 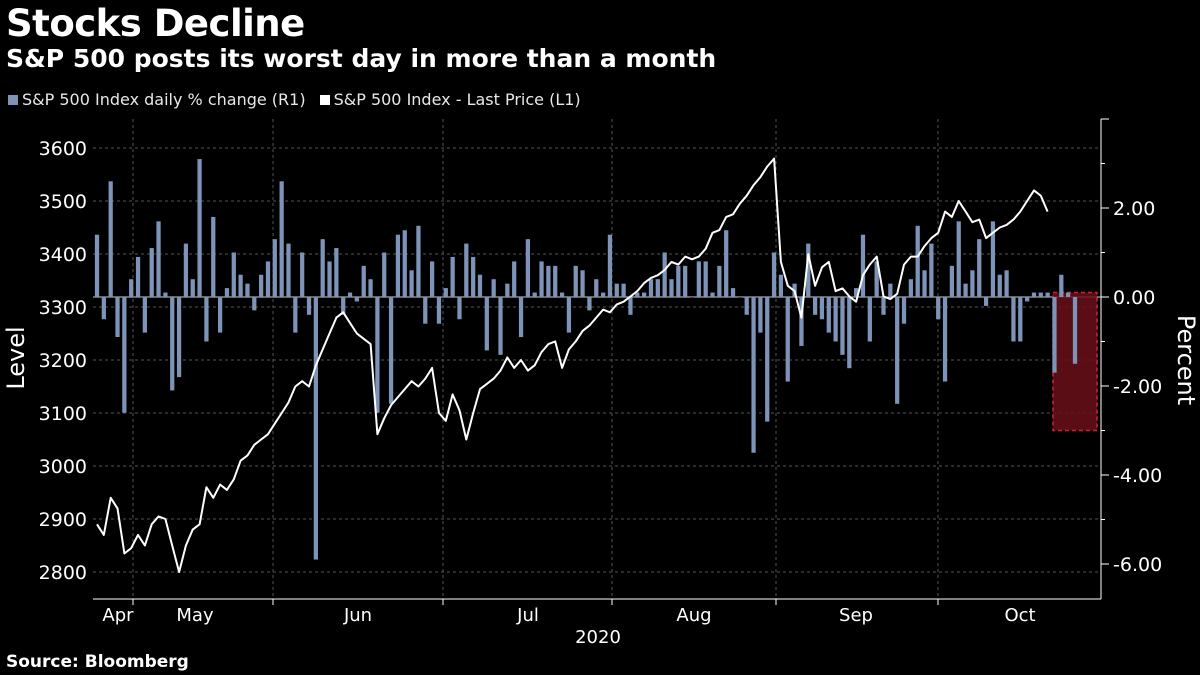 What do you see at coordinates (157, 99) in the screenshot?
I see `legend-item-daily-change: S&P 500 Index daily % change (R1)` at bounding box center [157, 99].